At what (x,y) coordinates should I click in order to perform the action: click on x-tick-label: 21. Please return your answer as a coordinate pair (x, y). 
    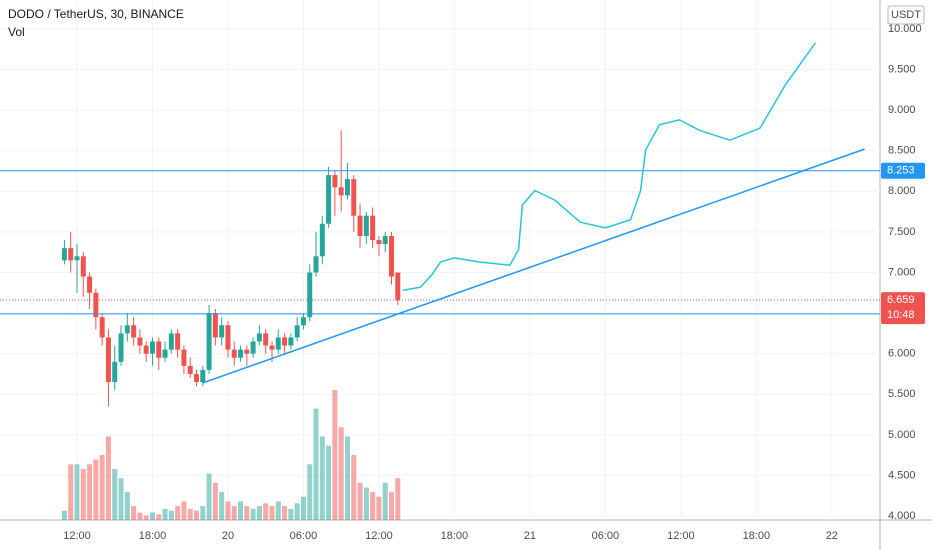
    Looking at the image, I should click on (530, 536).